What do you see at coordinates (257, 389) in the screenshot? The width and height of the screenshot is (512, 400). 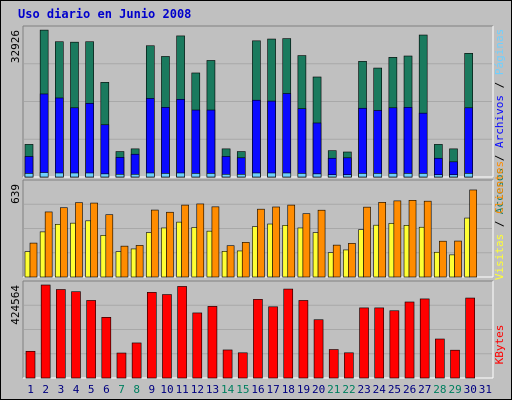 I see `x-tick-label: 16` at bounding box center [257, 389].